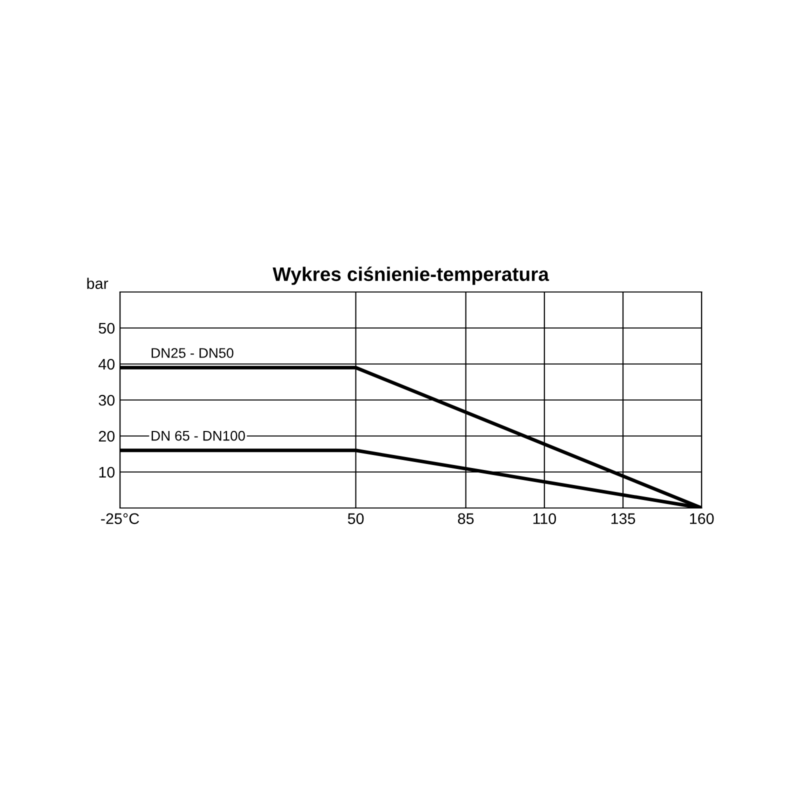 This screenshot has height=800, width=800. Describe the element at coordinates (106, 436) in the screenshot. I see `y-tick-label: 20` at that location.